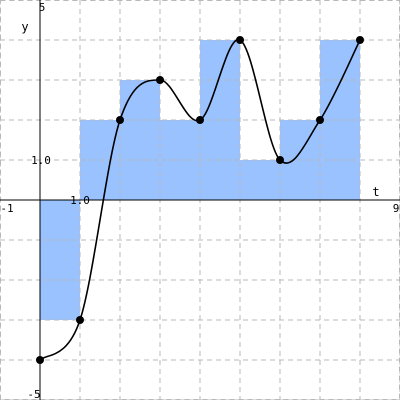 This screenshot has height=400, width=400. Describe the element at coordinates (41, 160) in the screenshot. I see `y-unit-tick-label: 1.0` at that location.